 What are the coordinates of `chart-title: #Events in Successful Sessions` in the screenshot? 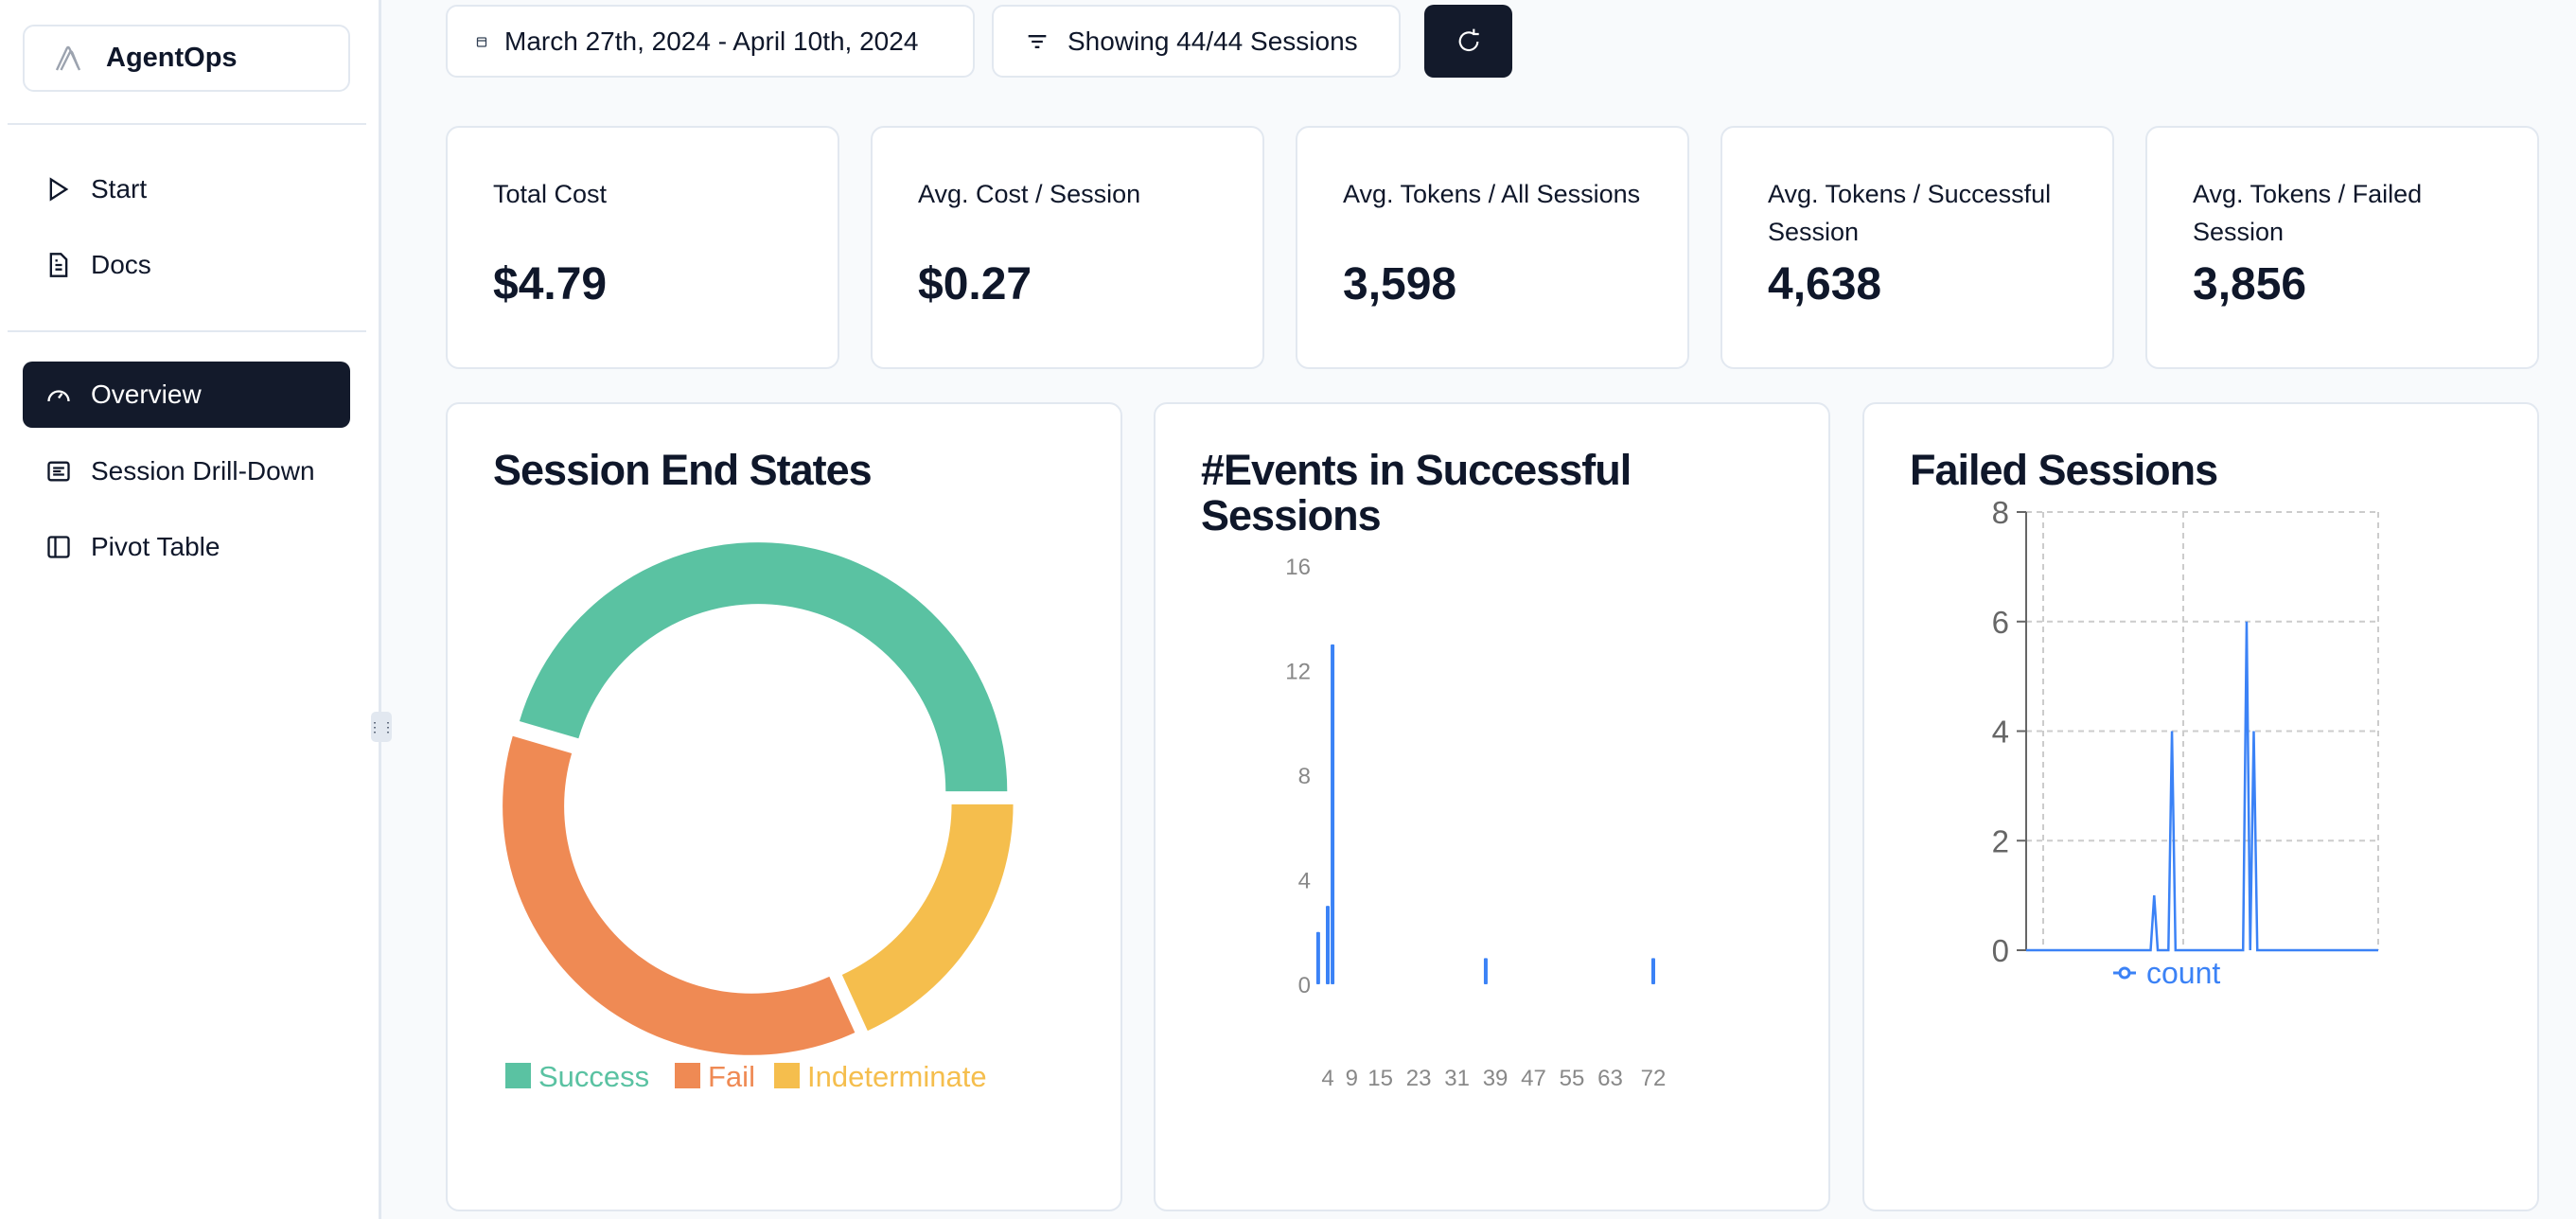 It's located at (1416, 492).